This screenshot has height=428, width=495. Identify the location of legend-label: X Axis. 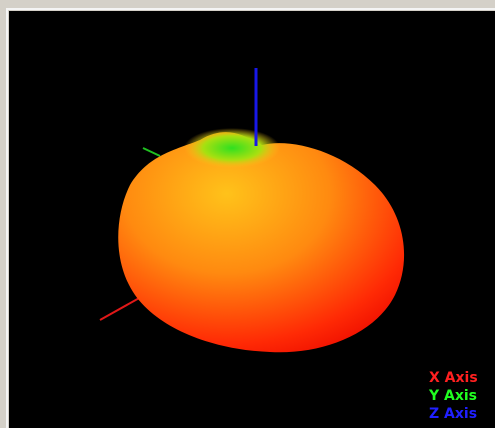
(453, 378).